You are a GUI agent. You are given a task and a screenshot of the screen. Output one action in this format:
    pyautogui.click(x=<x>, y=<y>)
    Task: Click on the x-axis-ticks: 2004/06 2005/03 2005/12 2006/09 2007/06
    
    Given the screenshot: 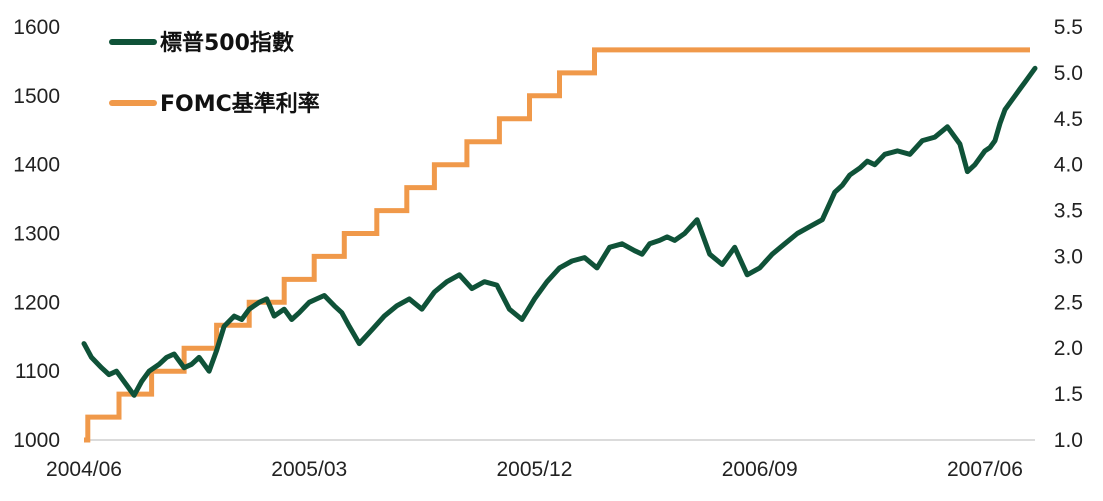 What is the action you would take?
    pyautogui.click(x=534, y=469)
    